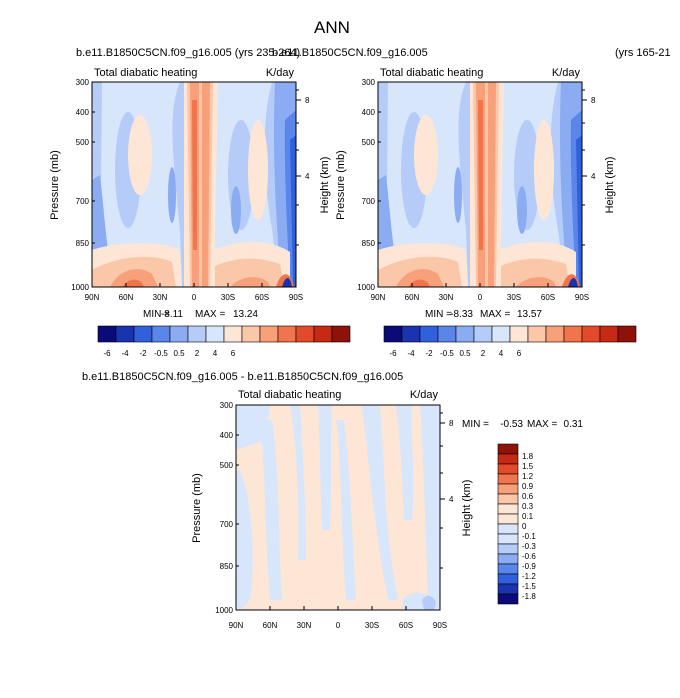 This screenshot has width=680, height=698. What do you see at coordinates (169, 353) in the screenshot?
I see `panel-1-colorbar-labels: -6 -4 -2 -0.5 0.5 2 4 6` at bounding box center [169, 353].